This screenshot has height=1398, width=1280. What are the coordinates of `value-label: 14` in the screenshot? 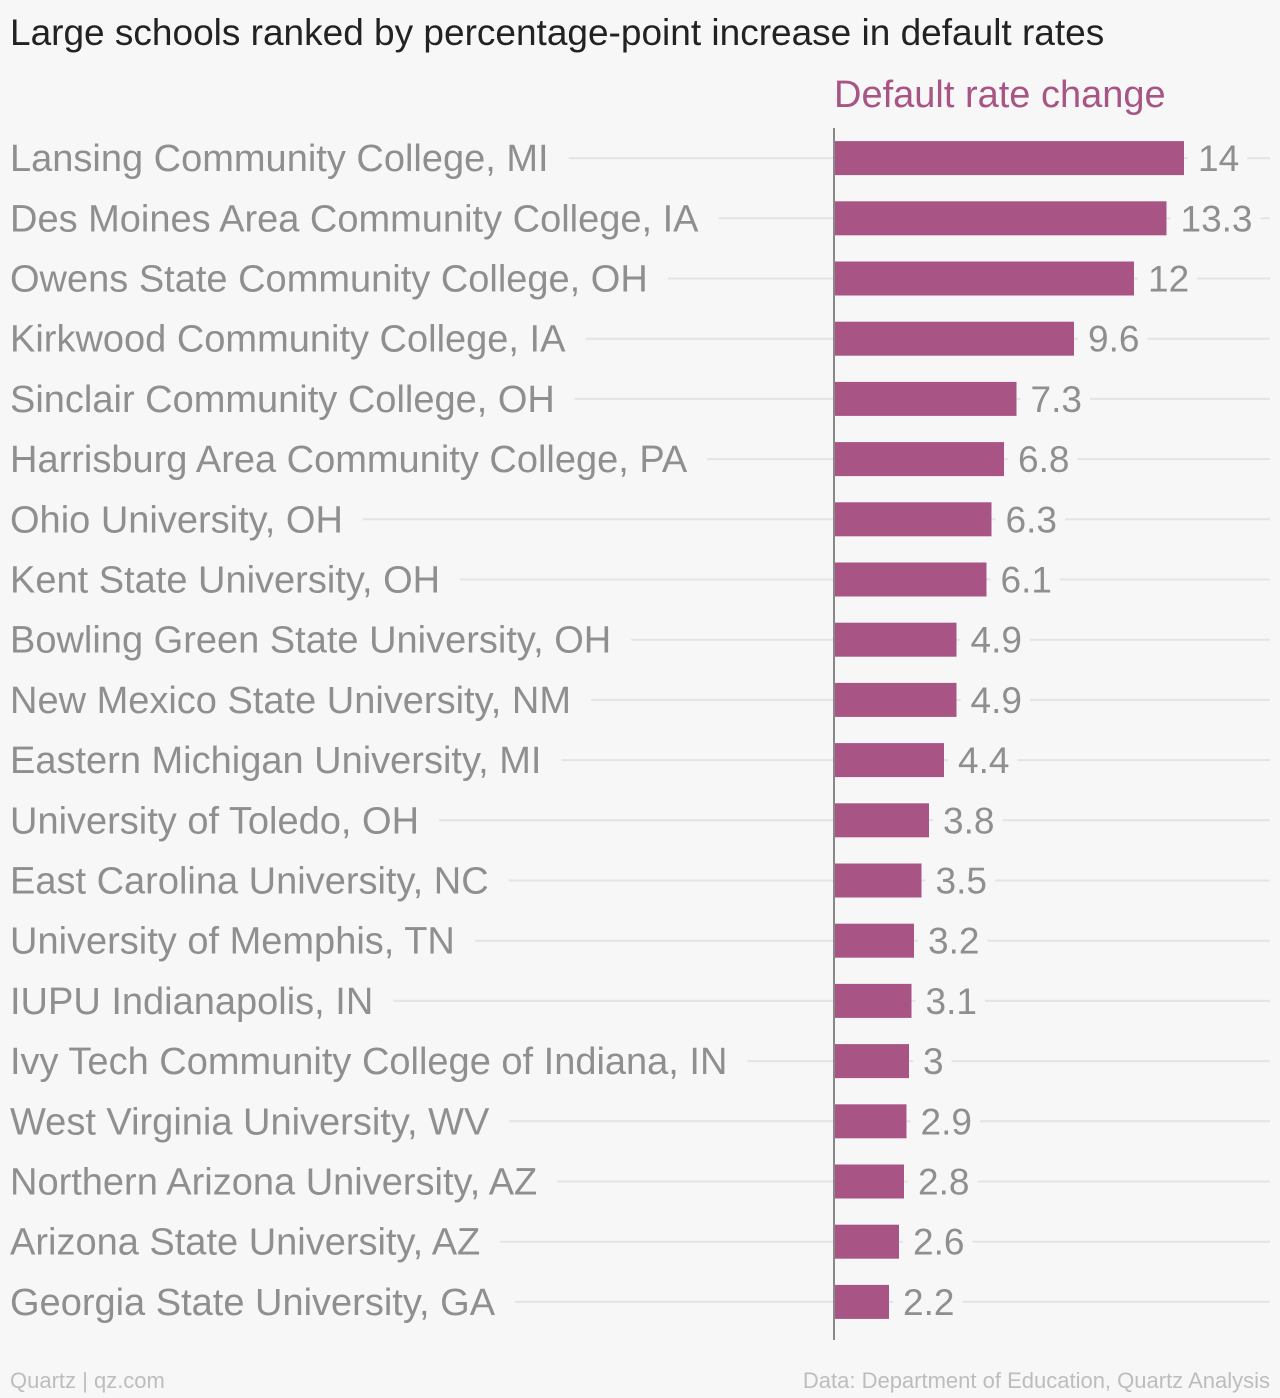 It's located at (1218, 158).